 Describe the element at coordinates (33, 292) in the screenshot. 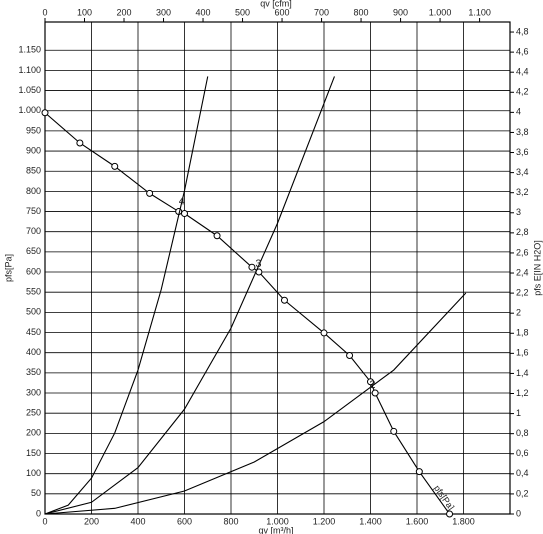

I see `y-tick-label: 550` at that location.